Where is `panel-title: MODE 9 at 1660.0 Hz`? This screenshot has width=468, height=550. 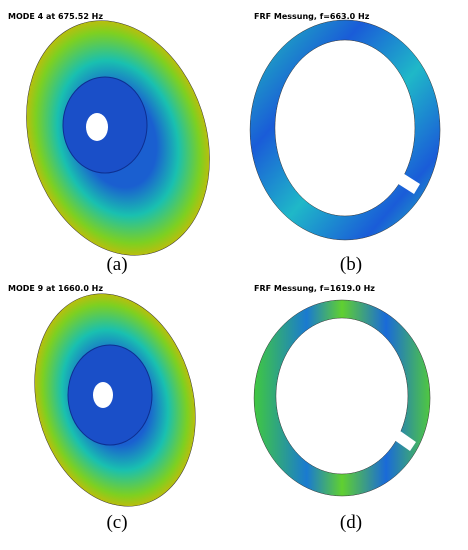 panel-title: MODE 9 at 1660.0 Hz is located at coordinates (55, 288).